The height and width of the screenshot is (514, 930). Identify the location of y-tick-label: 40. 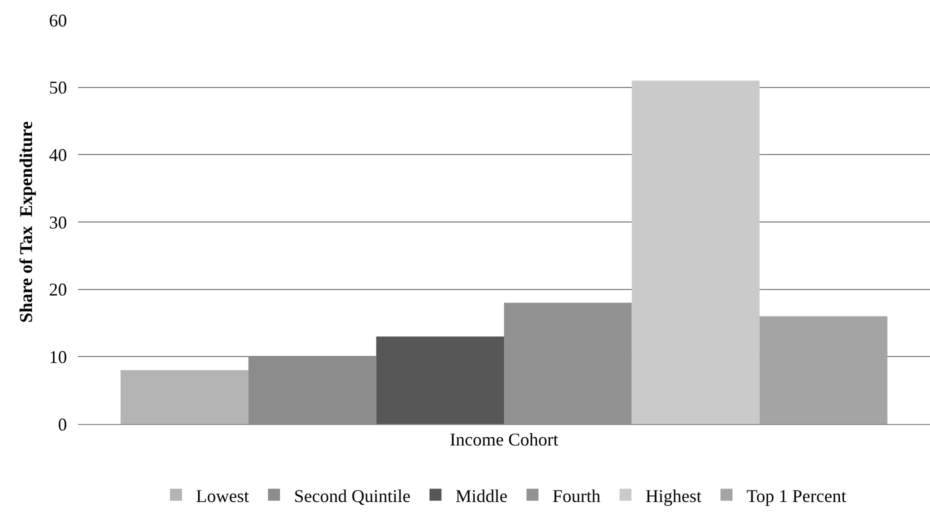
(58, 154).